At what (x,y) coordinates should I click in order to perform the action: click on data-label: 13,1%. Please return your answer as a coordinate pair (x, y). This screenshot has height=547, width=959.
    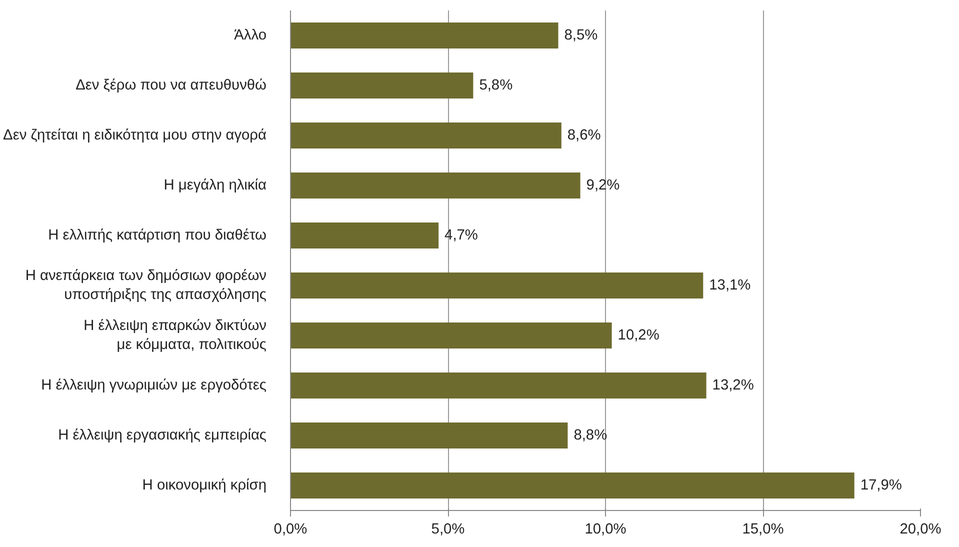
    Looking at the image, I should click on (730, 286).